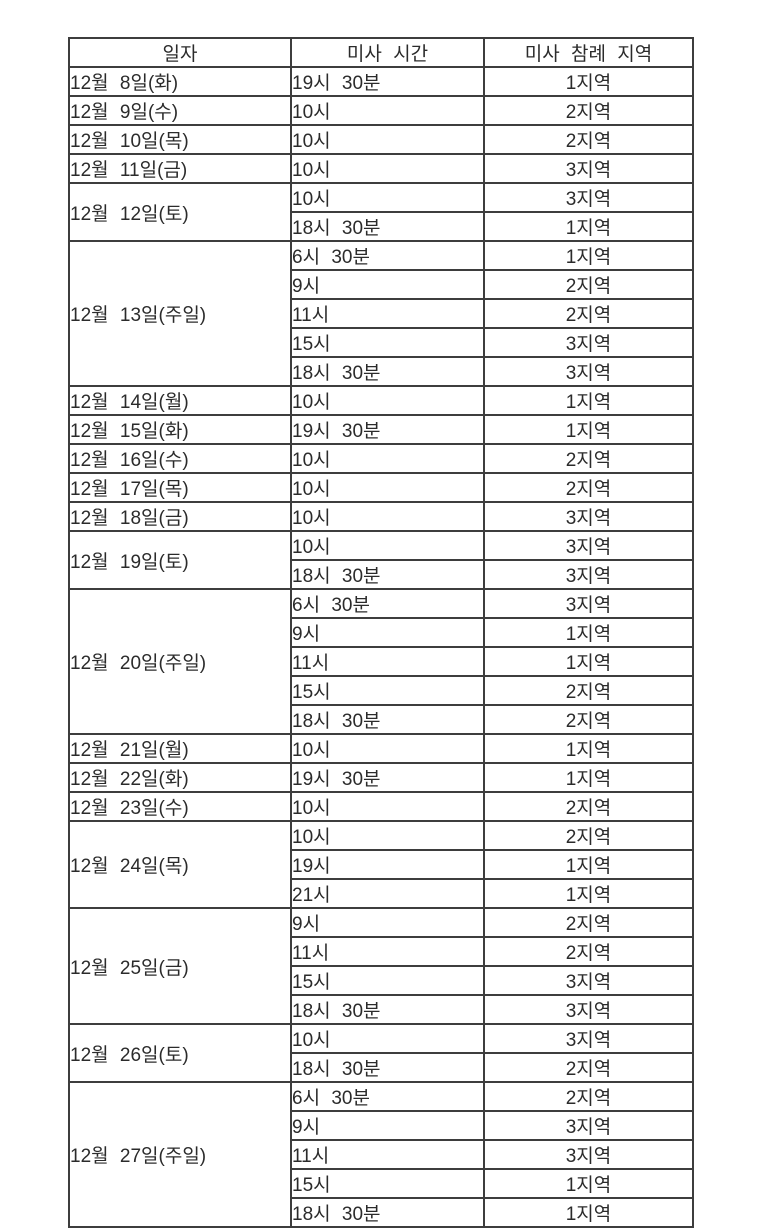 Image resolution: width=764 pixels, height=1228 pixels. What do you see at coordinates (387, 864) in the screenshot?
I see `time-cell: 19시` at bounding box center [387, 864].